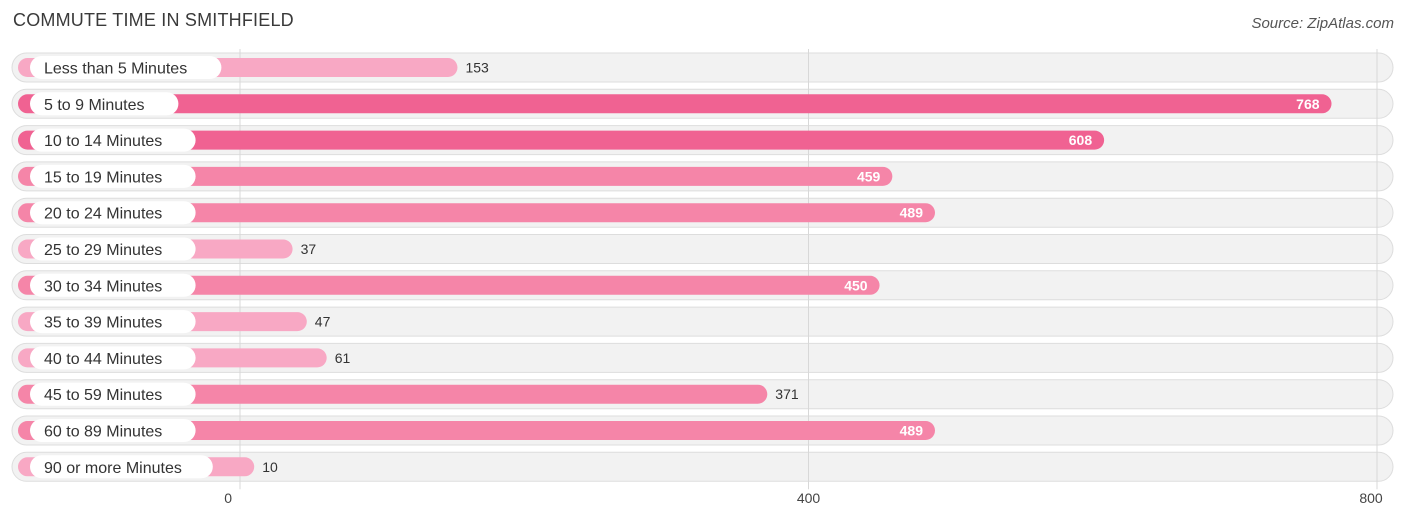 The image size is (1406, 522). I want to click on category-label: 45 to 59 Minutes, so click(103, 395).